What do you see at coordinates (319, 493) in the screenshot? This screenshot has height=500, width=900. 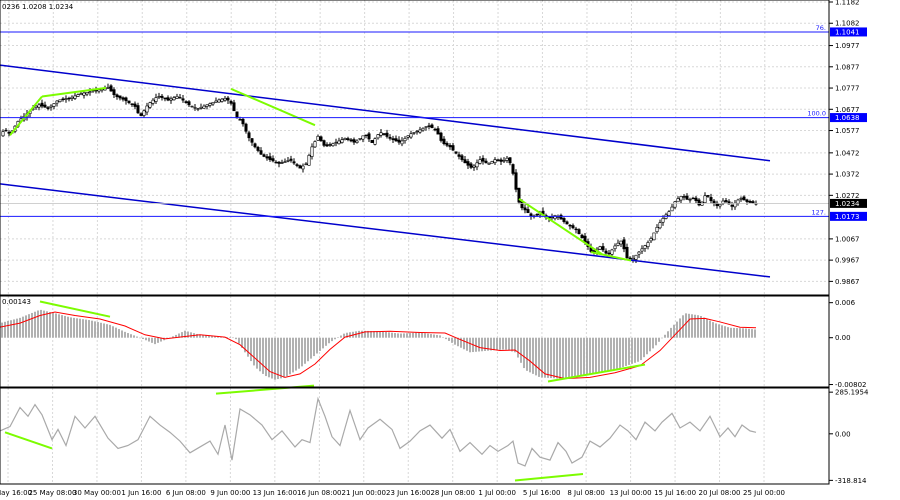 I see `time-axis-label: 16 Jun 08:00` at bounding box center [319, 493].